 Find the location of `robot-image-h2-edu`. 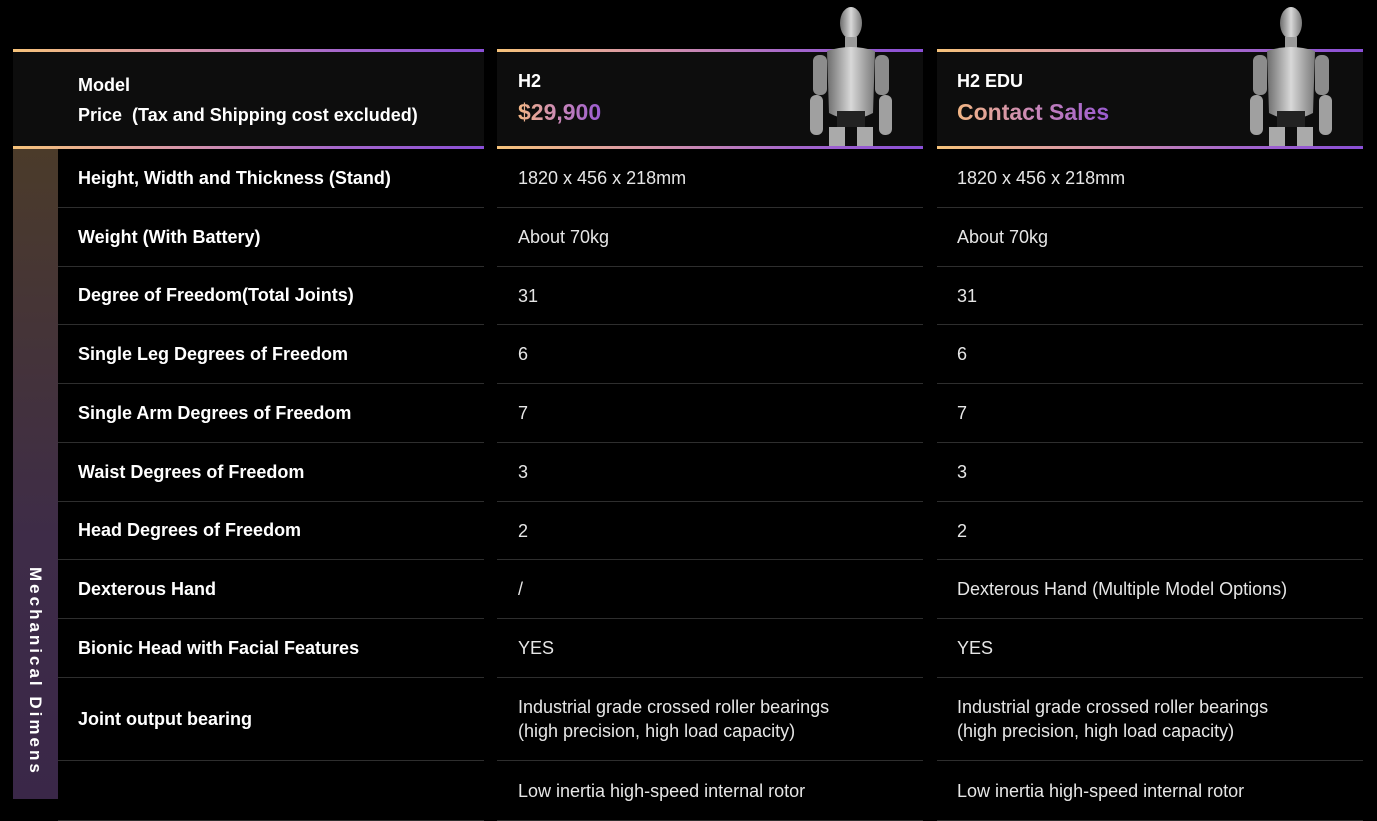

robot-image-h2-edu is located at coordinates (1291, 74).